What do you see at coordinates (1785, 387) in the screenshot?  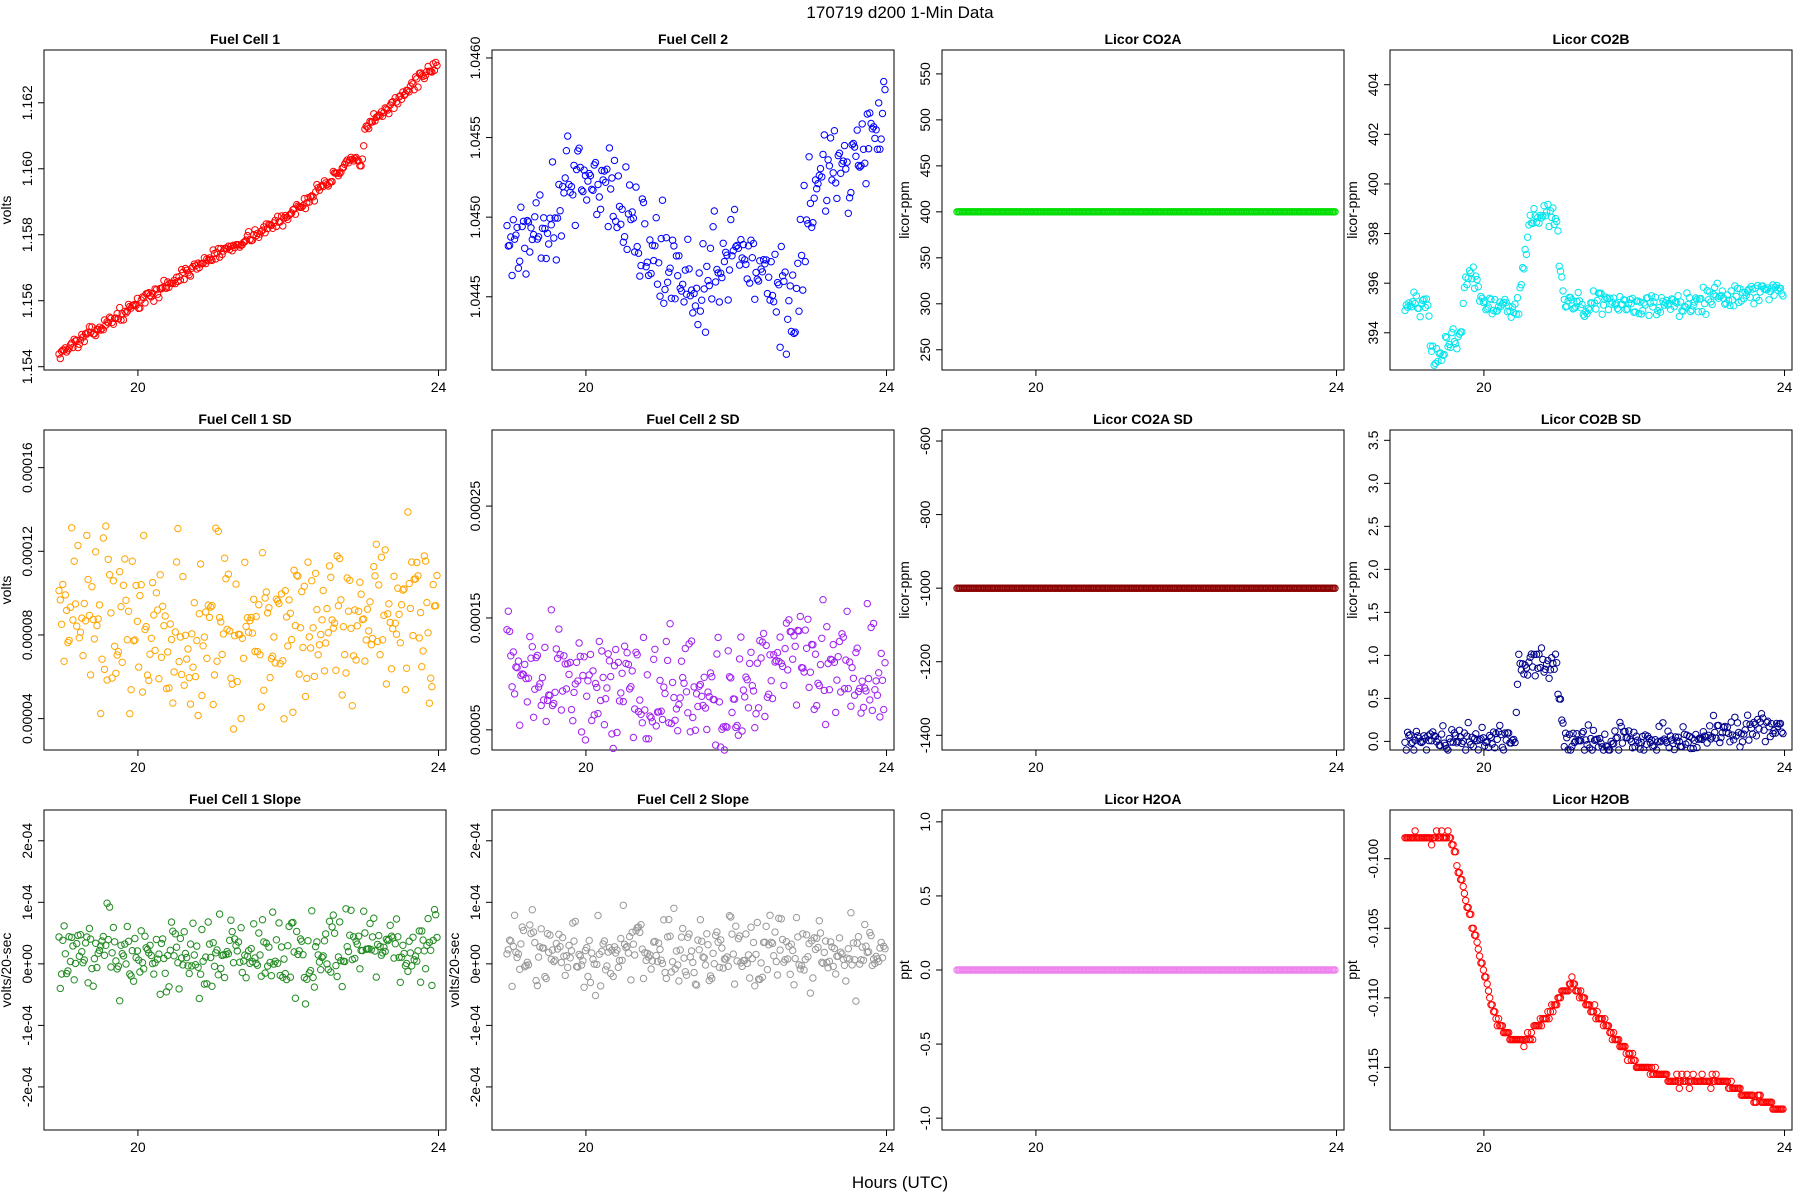 I see `x-tick-label: 24` at bounding box center [1785, 387].